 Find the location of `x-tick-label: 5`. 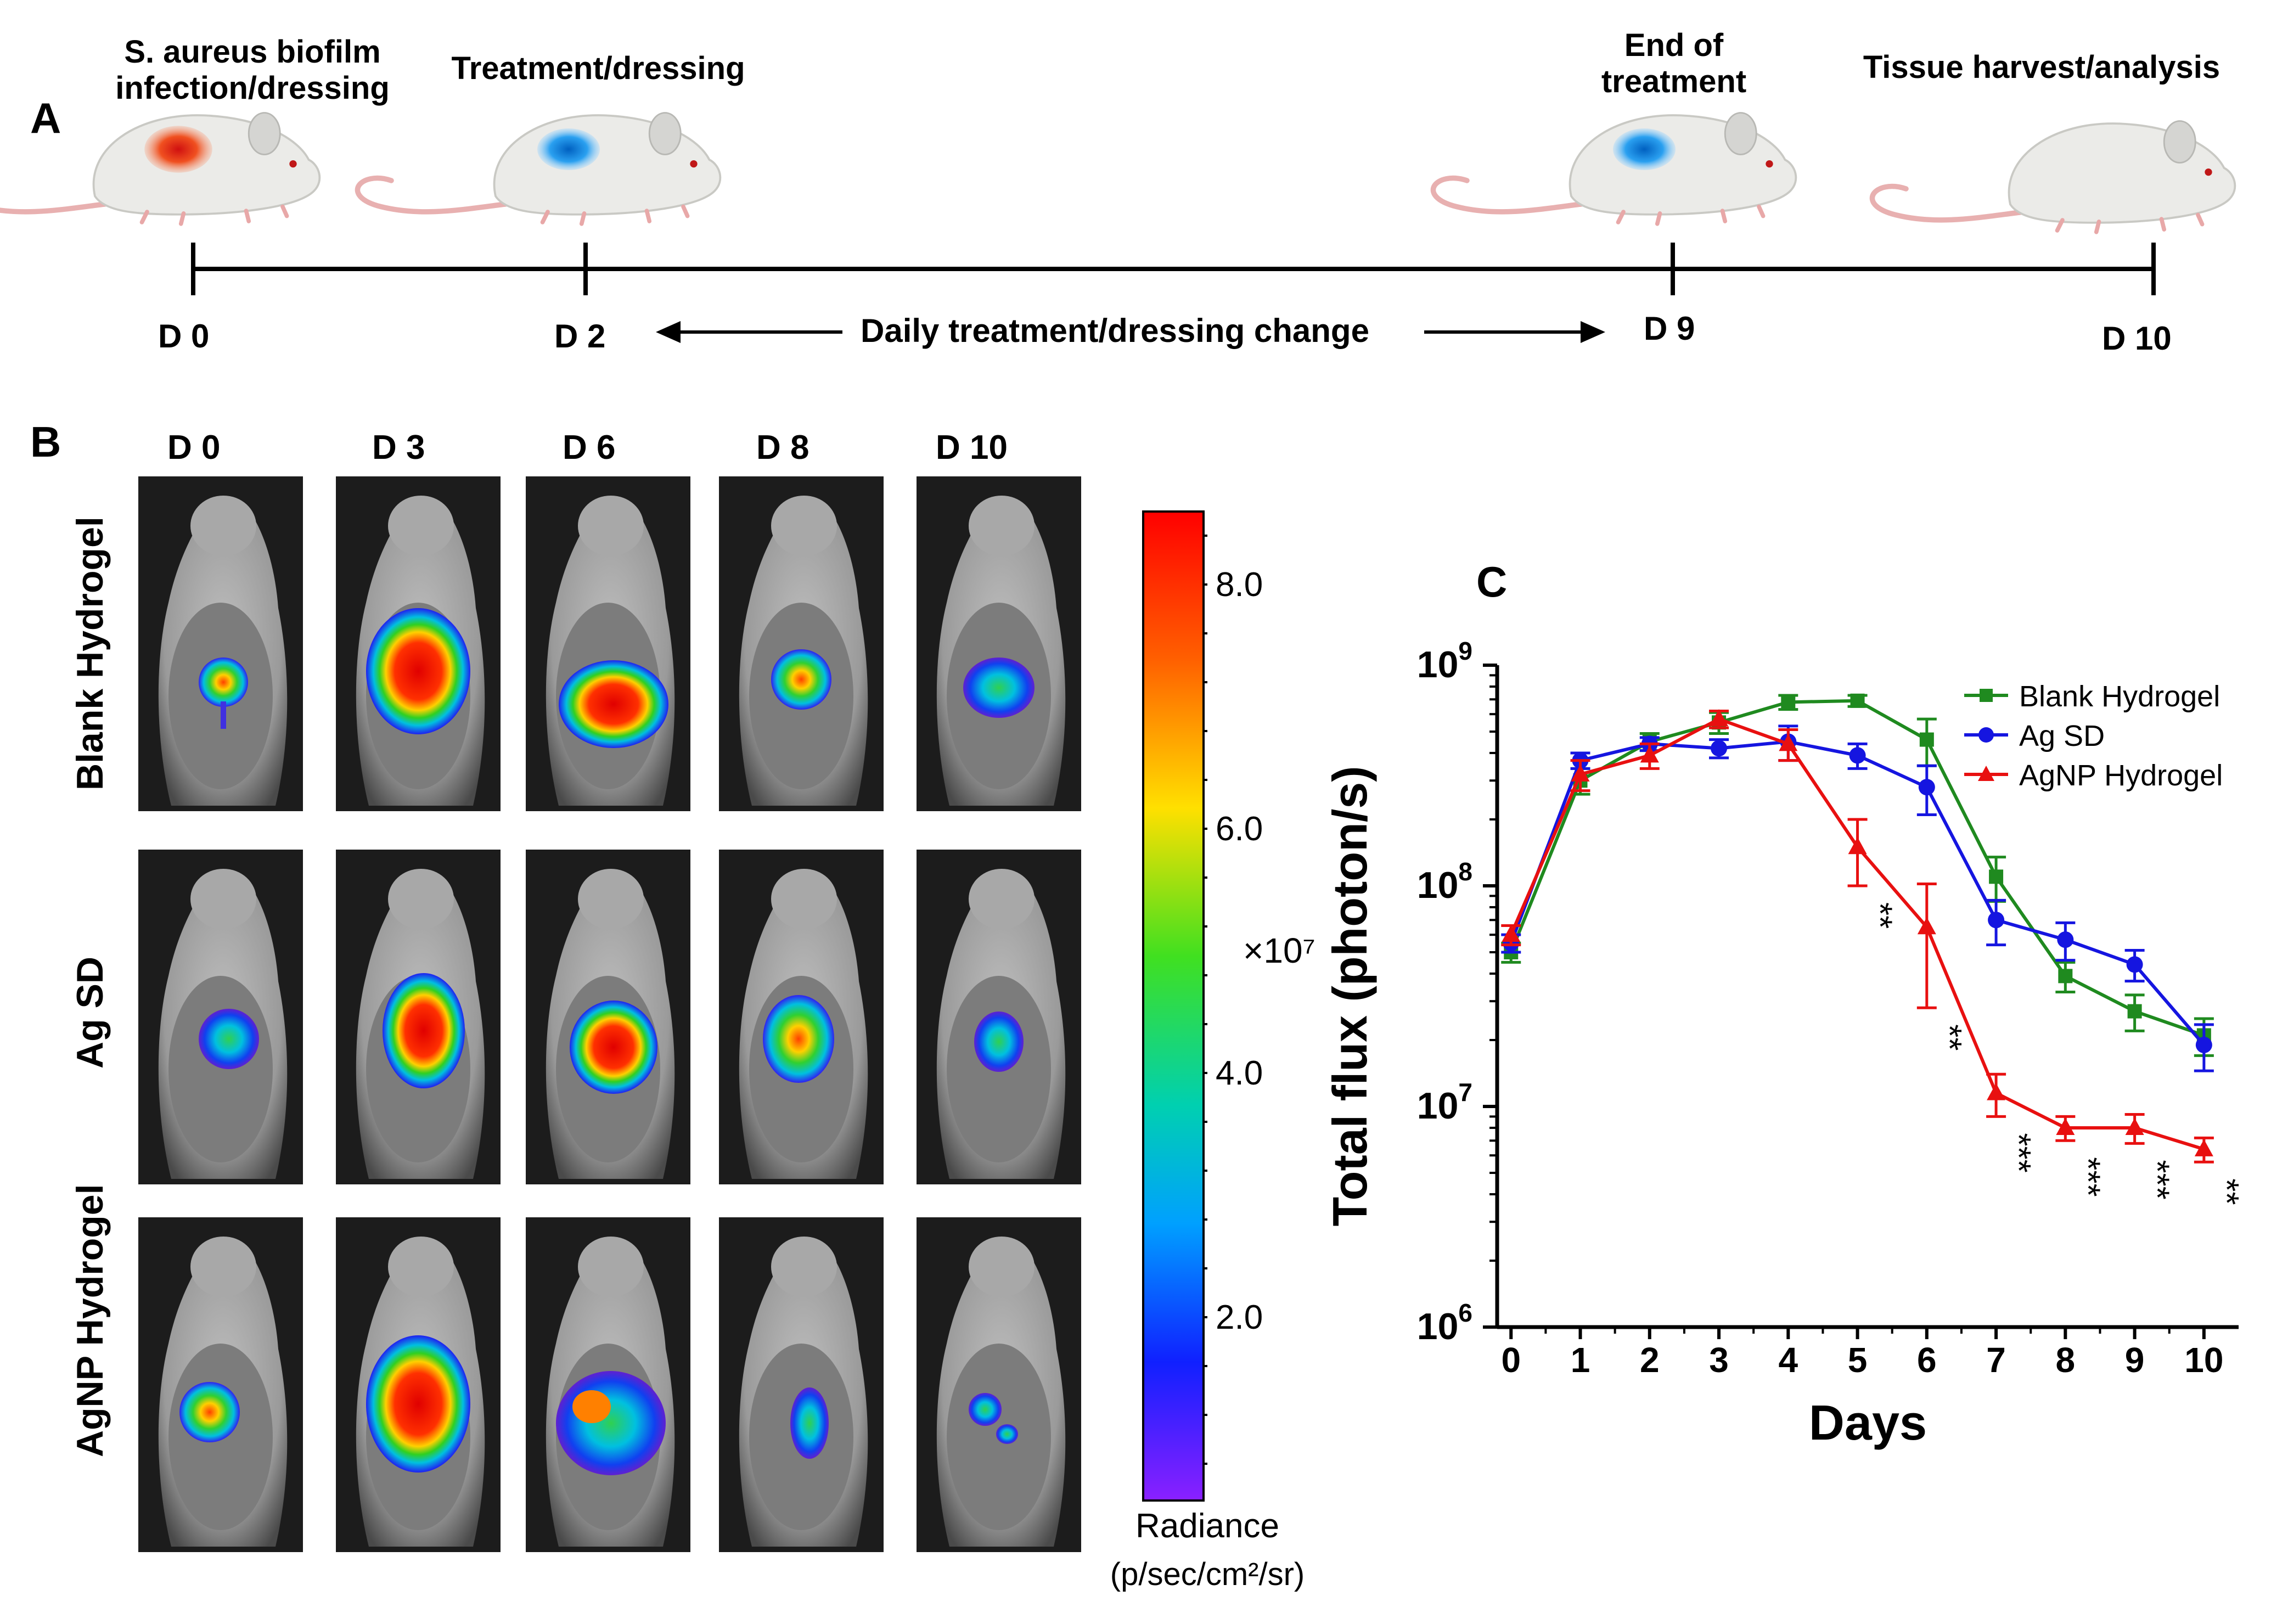

x-tick-label: 5 is located at coordinates (1858, 1360).